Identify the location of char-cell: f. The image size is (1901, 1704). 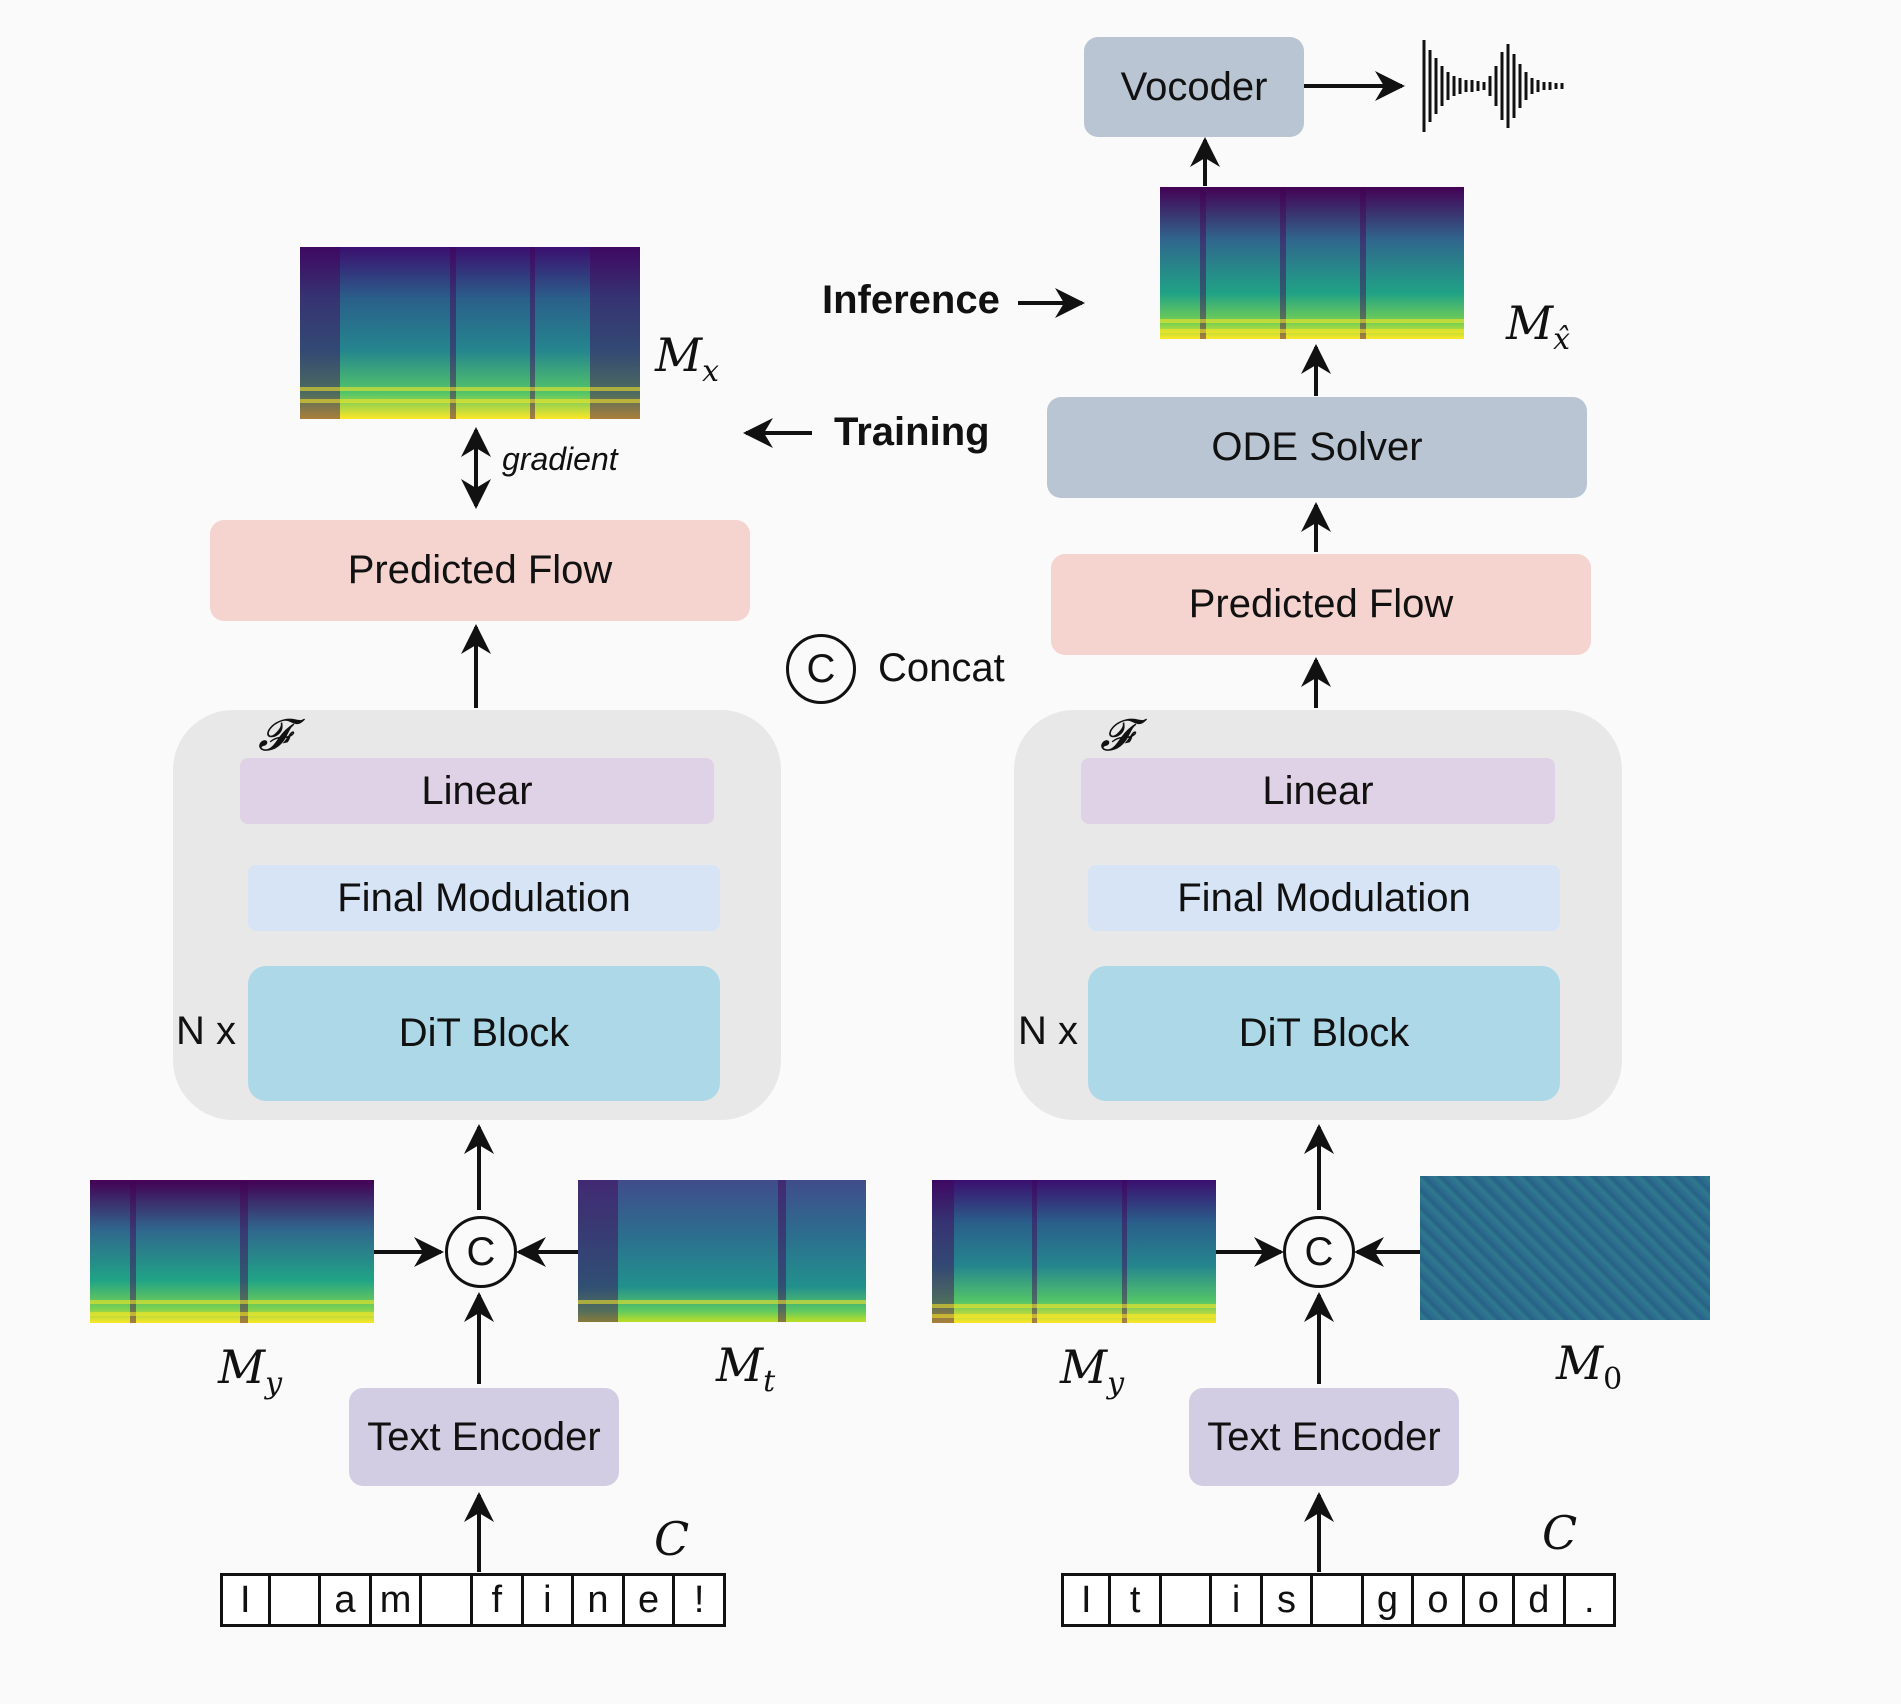
(498, 1600).